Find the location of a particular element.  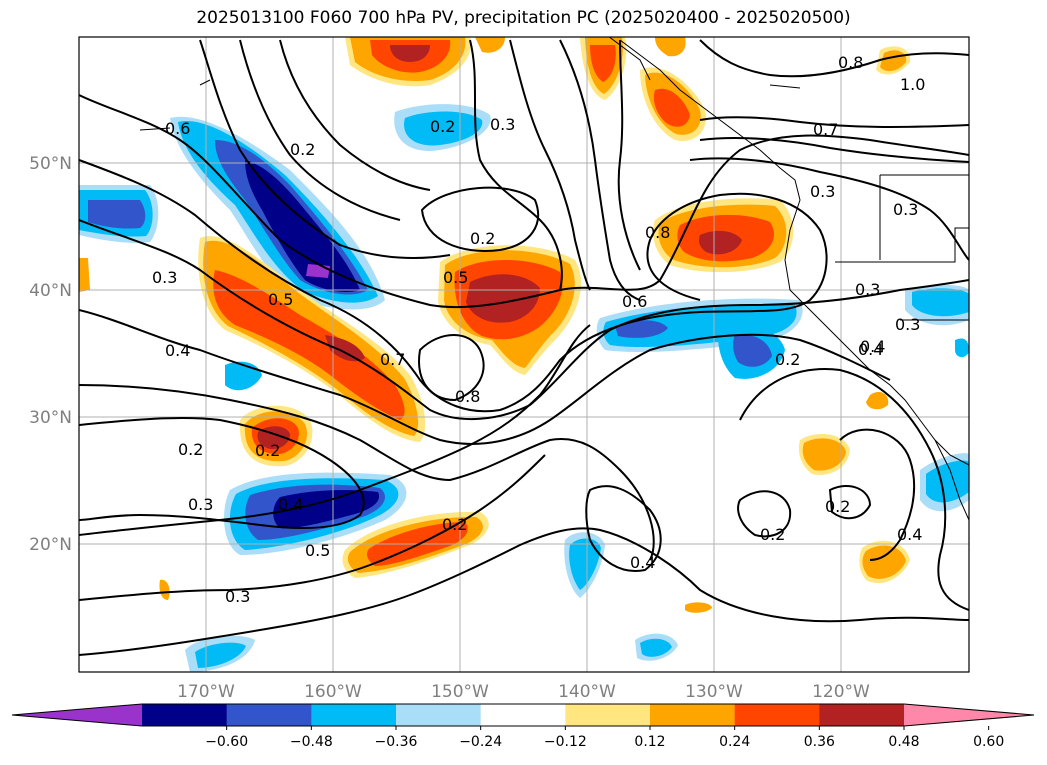

colorbar-tick-label: 0.24 is located at coordinates (734, 742).